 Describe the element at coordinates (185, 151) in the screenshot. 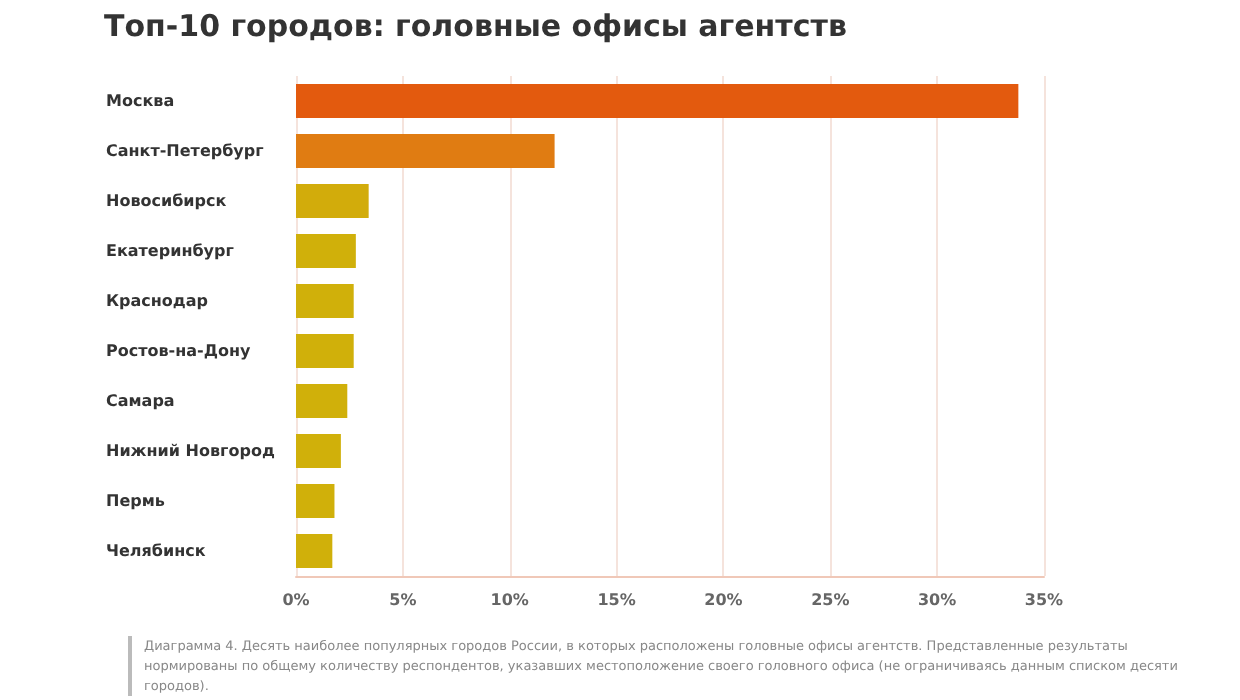

I see `y-tick-label: Санкт-Петербург` at that location.